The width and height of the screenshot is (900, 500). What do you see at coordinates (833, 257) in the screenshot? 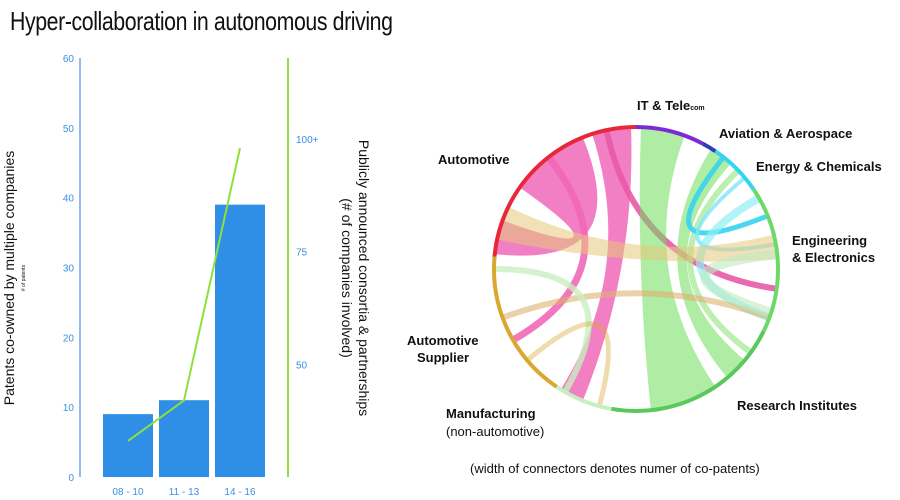
I see `label-electronics: & Electronics` at bounding box center [833, 257].